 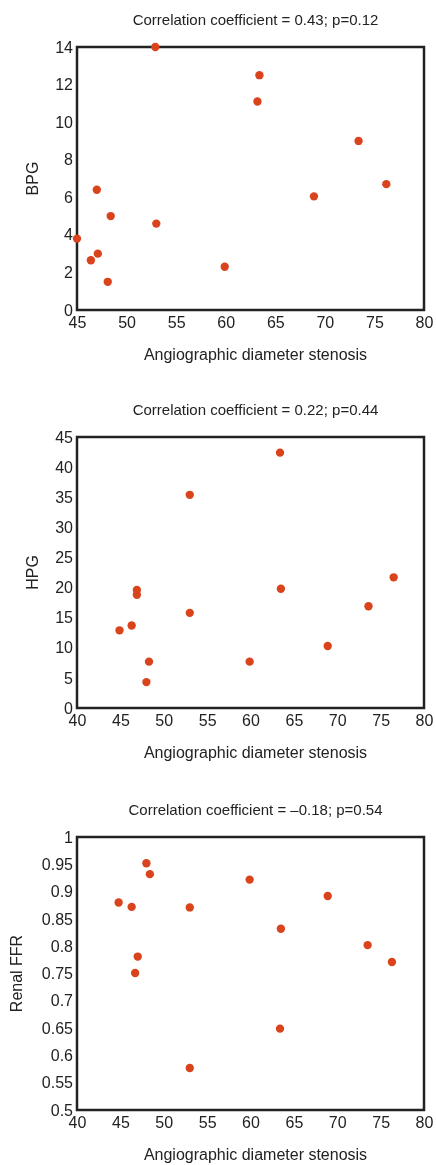 I want to click on y-tick-label: 1, so click(x=69, y=837).